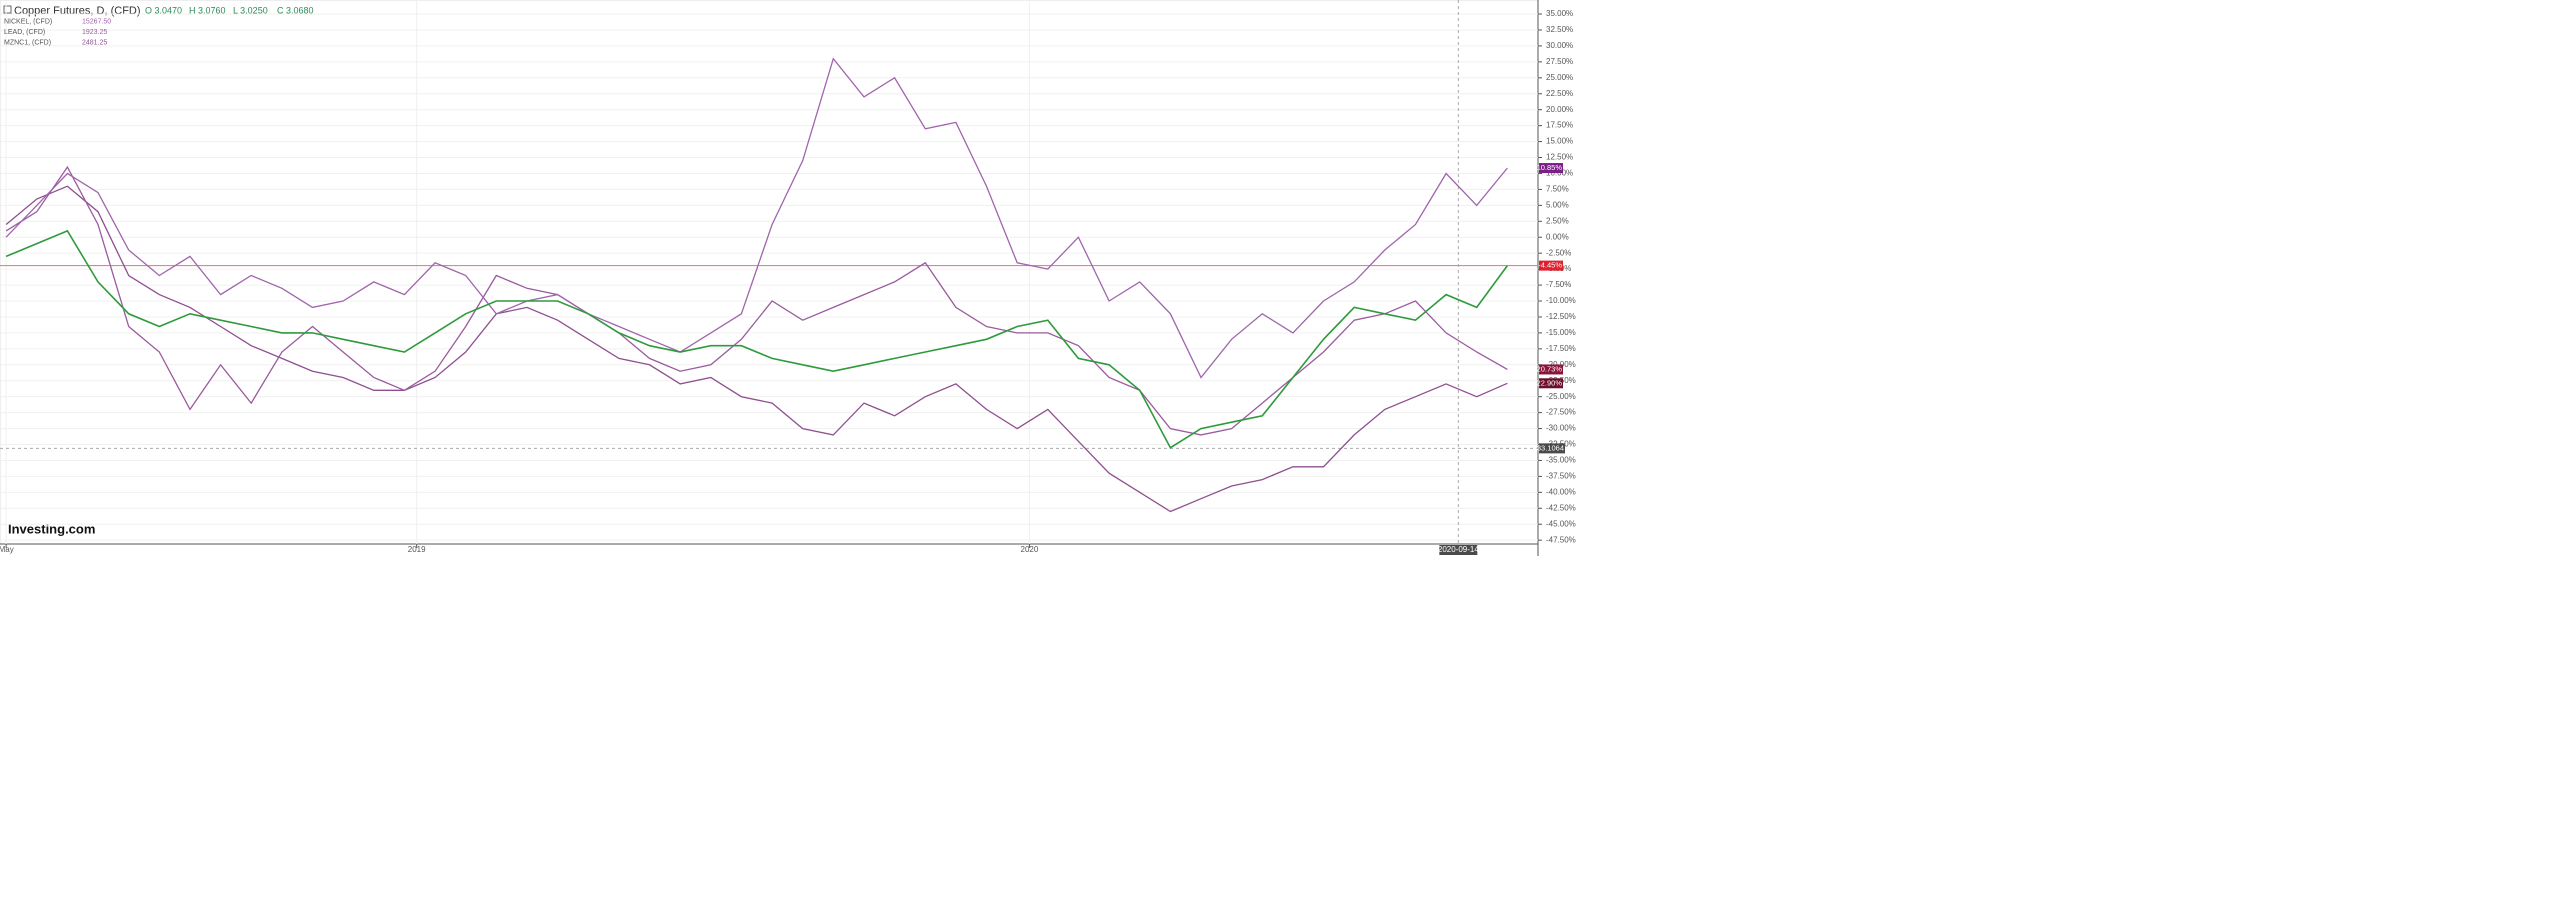 The height and width of the screenshot is (909, 2560). I want to click on crosshair-x-label: 2020-09-14, so click(1458, 549).